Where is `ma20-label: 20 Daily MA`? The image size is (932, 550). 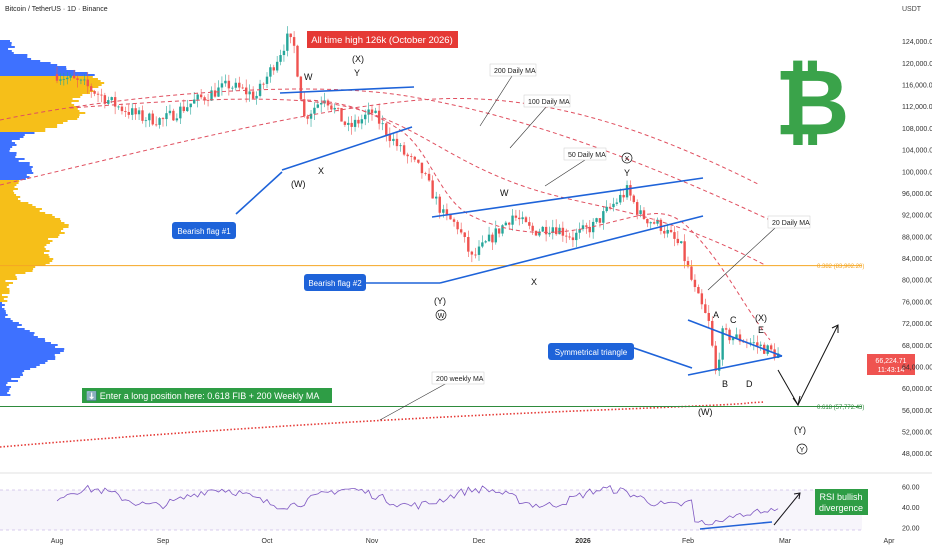 ma20-label: 20 Daily MA is located at coordinates (791, 223).